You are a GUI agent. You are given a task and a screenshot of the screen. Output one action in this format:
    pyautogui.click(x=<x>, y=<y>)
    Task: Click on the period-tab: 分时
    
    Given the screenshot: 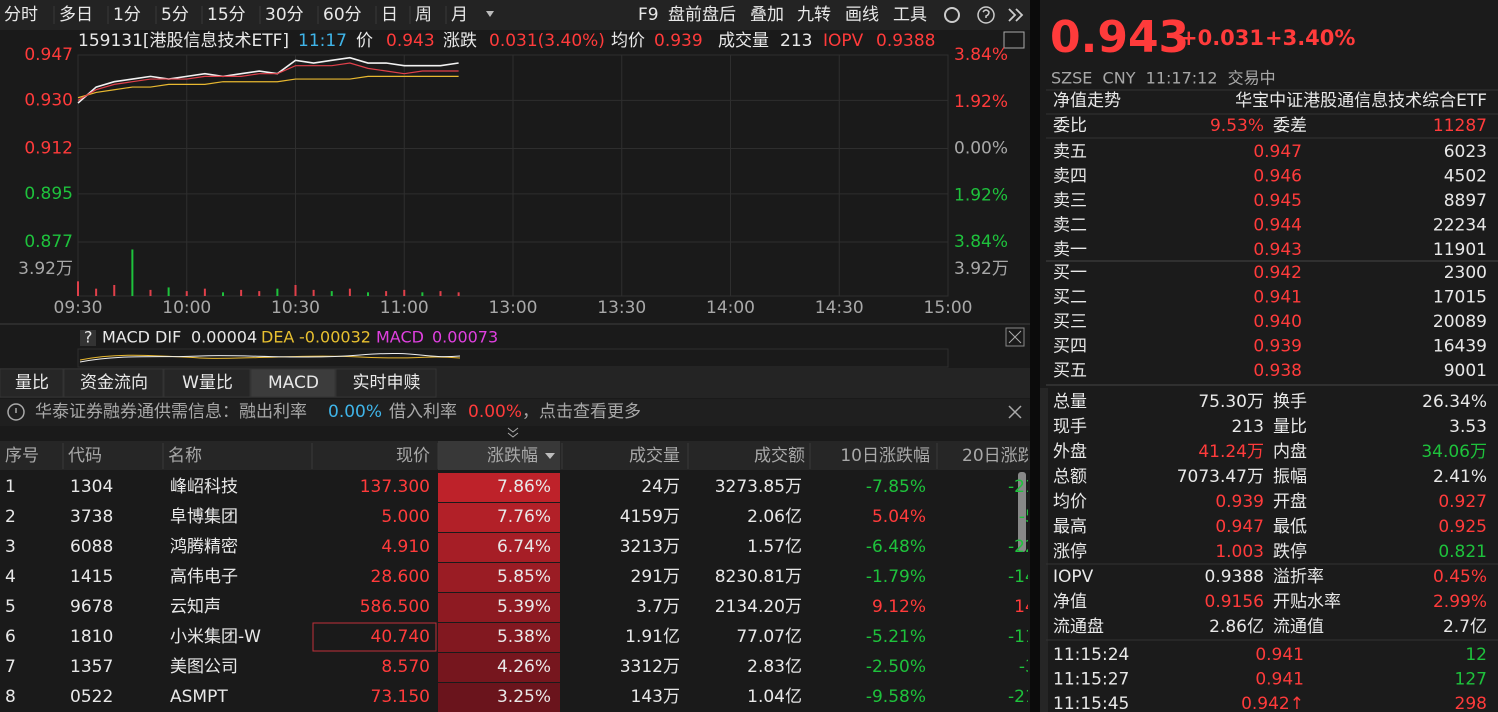 What is the action you would take?
    pyautogui.click(x=21, y=15)
    